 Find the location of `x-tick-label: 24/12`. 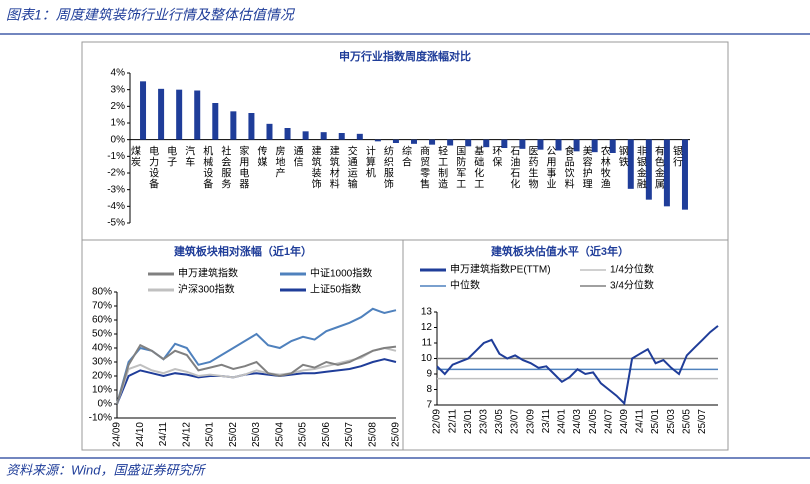

x-tick-label: 24/12 is located at coordinates (186, 434).